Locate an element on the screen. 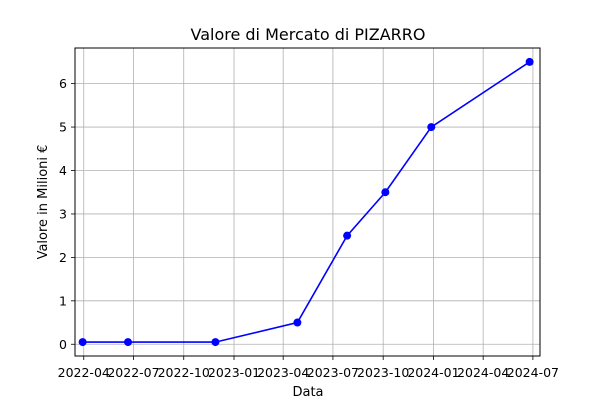  x-tick-label: 2024-01 is located at coordinates (433, 372).